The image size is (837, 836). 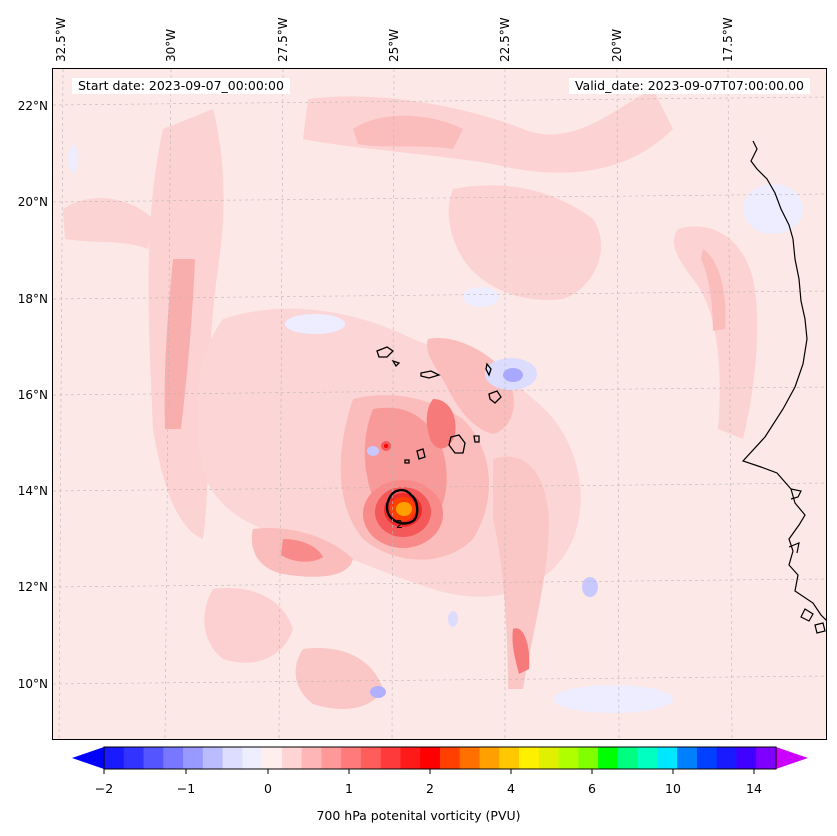 What do you see at coordinates (171, 45) in the screenshot?
I see `lon-label-30w: 30°W` at bounding box center [171, 45].